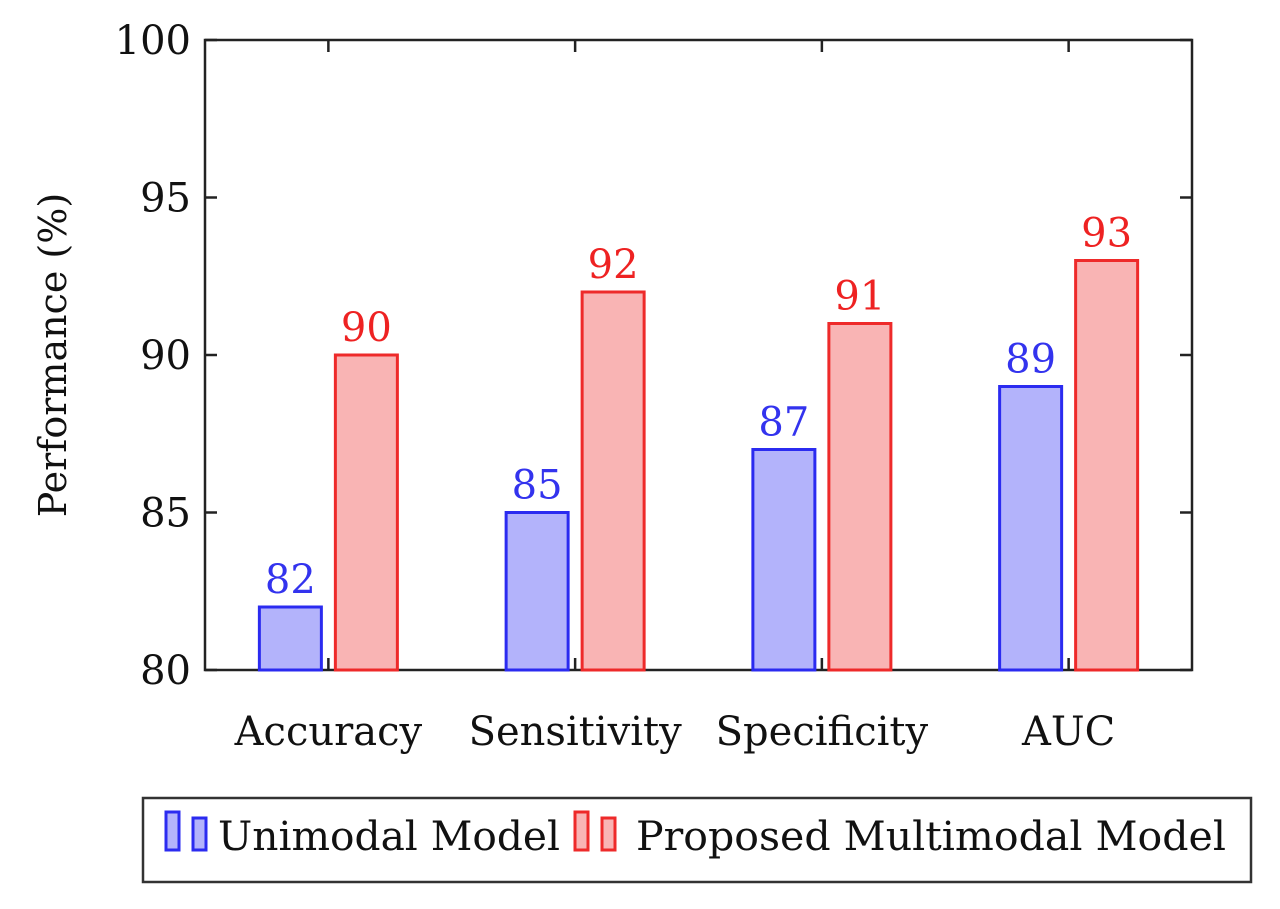 This screenshot has height=909, width=1280. What do you see at coordinates (822, 732) in the screenshot?
I see `x-category-label: Specificity` at bounding box center [822, 732].